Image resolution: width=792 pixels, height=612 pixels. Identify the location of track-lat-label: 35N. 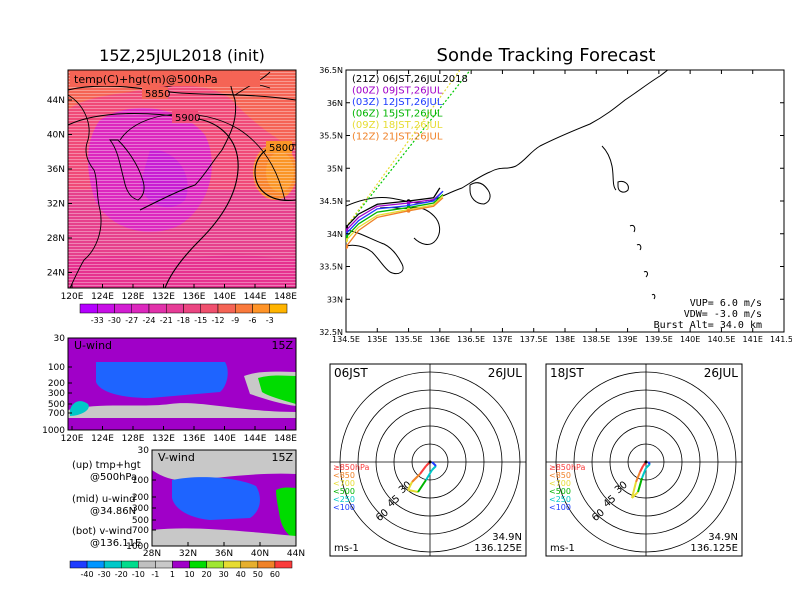
(335, 168).